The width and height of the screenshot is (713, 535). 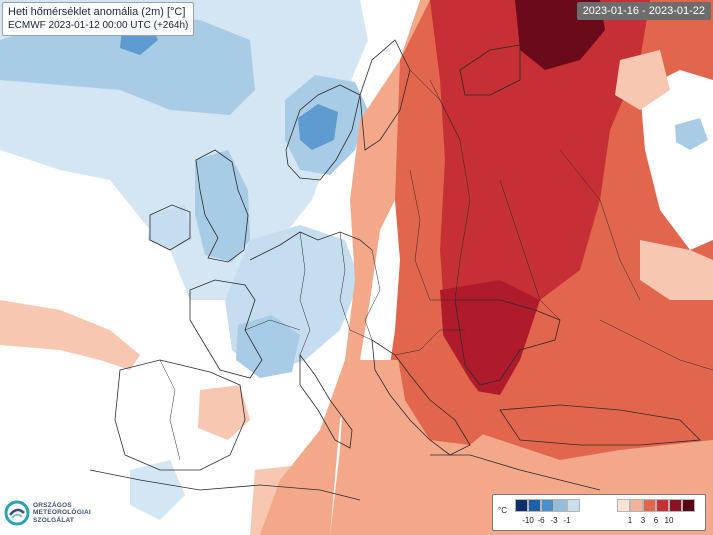 What do you see at coordinates (127, 65) in the screenshot?
I see `atlantic-mid-blue` at bounding box center [127, 65].